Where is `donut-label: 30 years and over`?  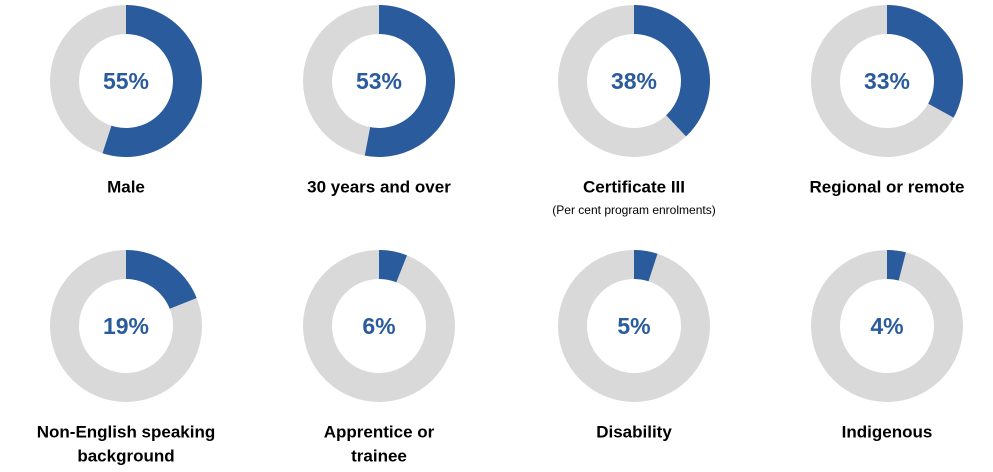
donut-label: 30 years and over is located at coordinates (379, 186).